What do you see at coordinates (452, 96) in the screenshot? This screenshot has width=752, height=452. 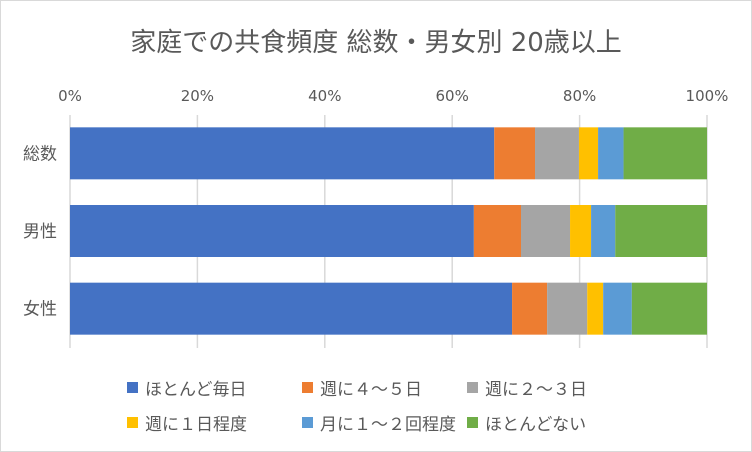 I see `x-tick-label: 60%` at bounding box center [452, 96].